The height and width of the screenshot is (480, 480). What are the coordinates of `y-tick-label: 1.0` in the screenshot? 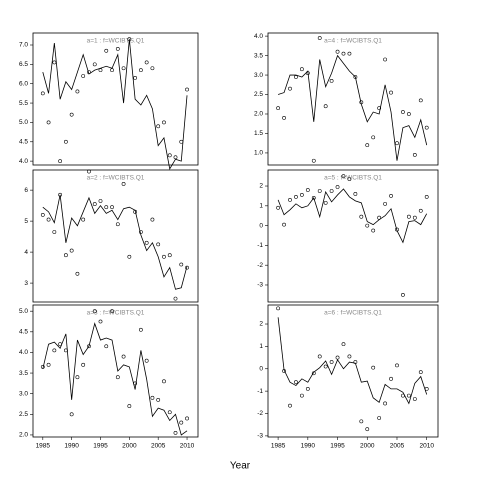 It's located at (258, 153).